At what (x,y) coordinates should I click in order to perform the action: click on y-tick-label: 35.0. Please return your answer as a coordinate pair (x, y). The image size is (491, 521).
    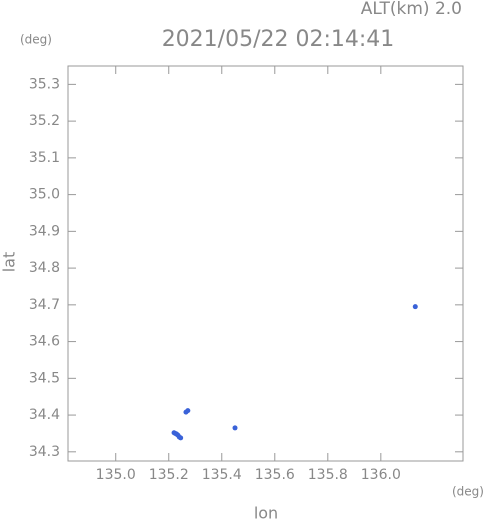
    Looking at the image, I should click on (44, 195).